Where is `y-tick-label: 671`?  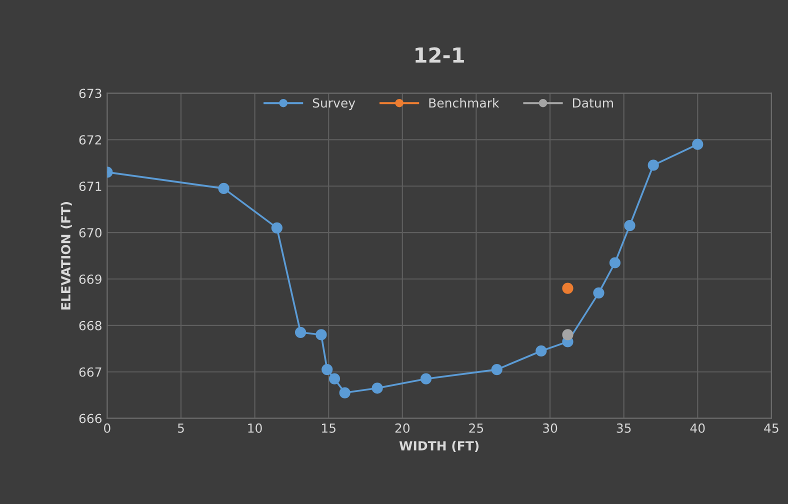 y-tick-label: 671 is located at coordinates (90, 187).